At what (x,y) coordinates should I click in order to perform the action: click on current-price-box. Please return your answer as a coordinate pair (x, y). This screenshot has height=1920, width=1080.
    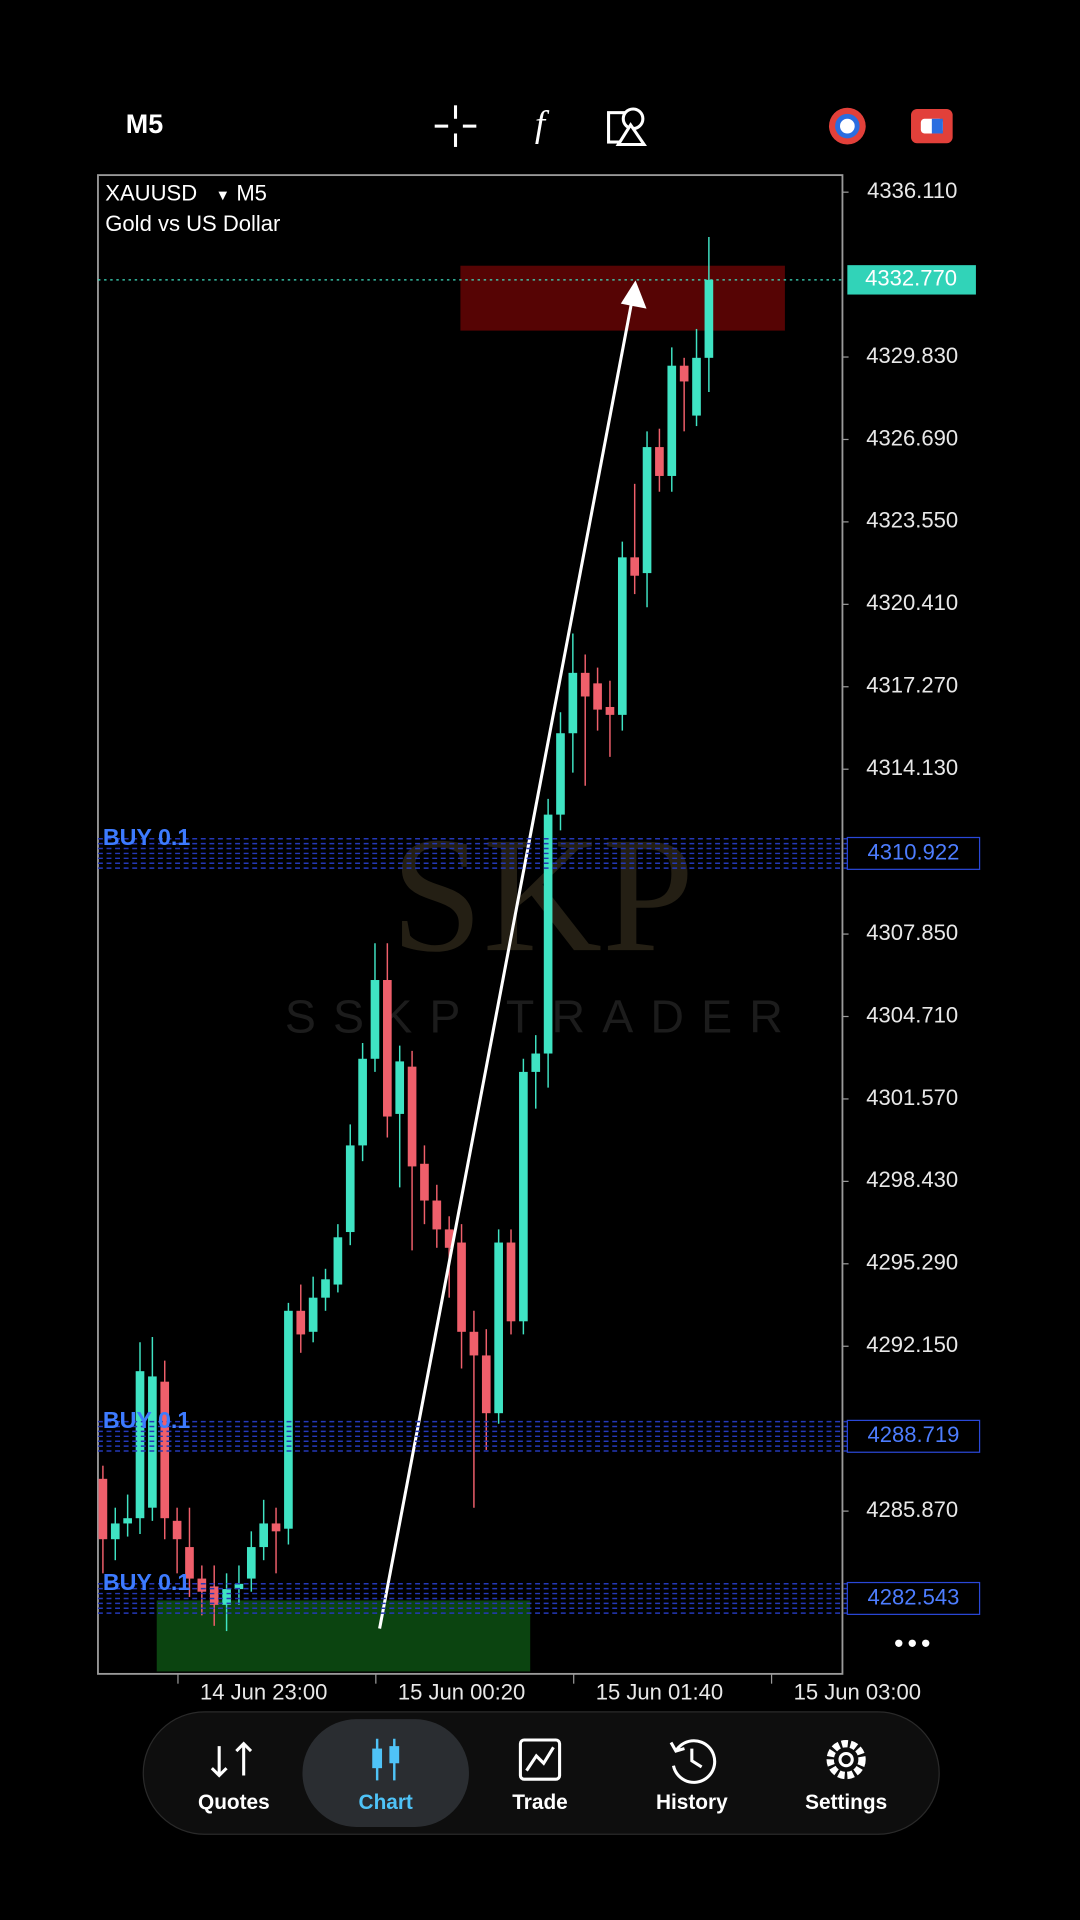
    Looking at the image, I should click on (911, 280).